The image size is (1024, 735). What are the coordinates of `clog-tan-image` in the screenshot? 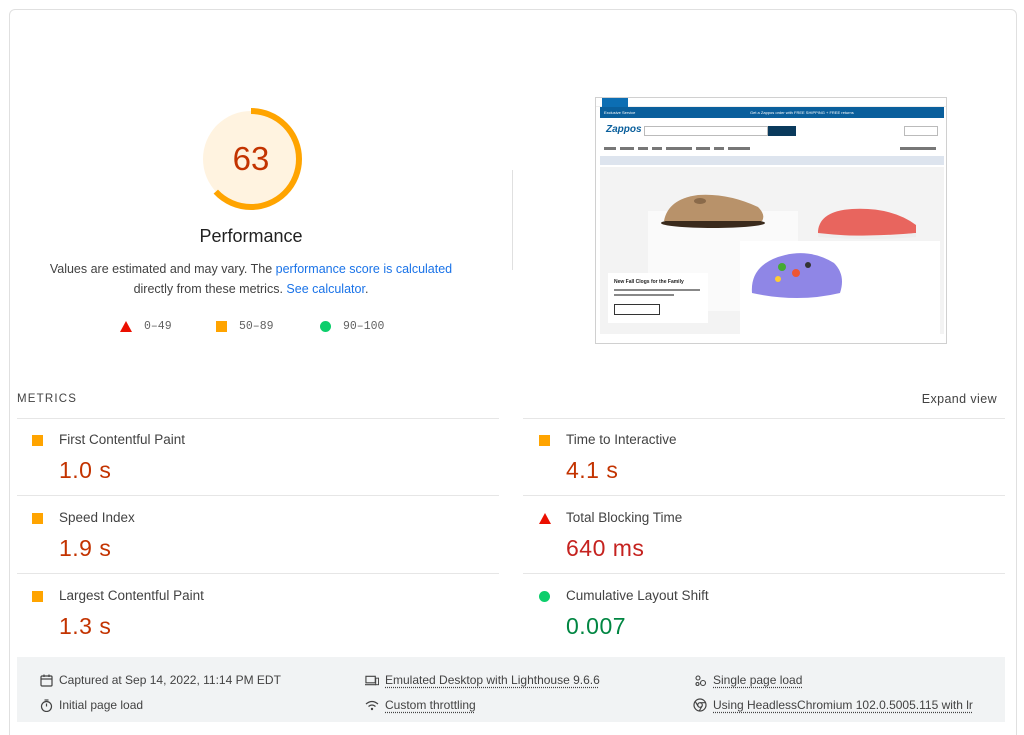 It's located at (713, 211).